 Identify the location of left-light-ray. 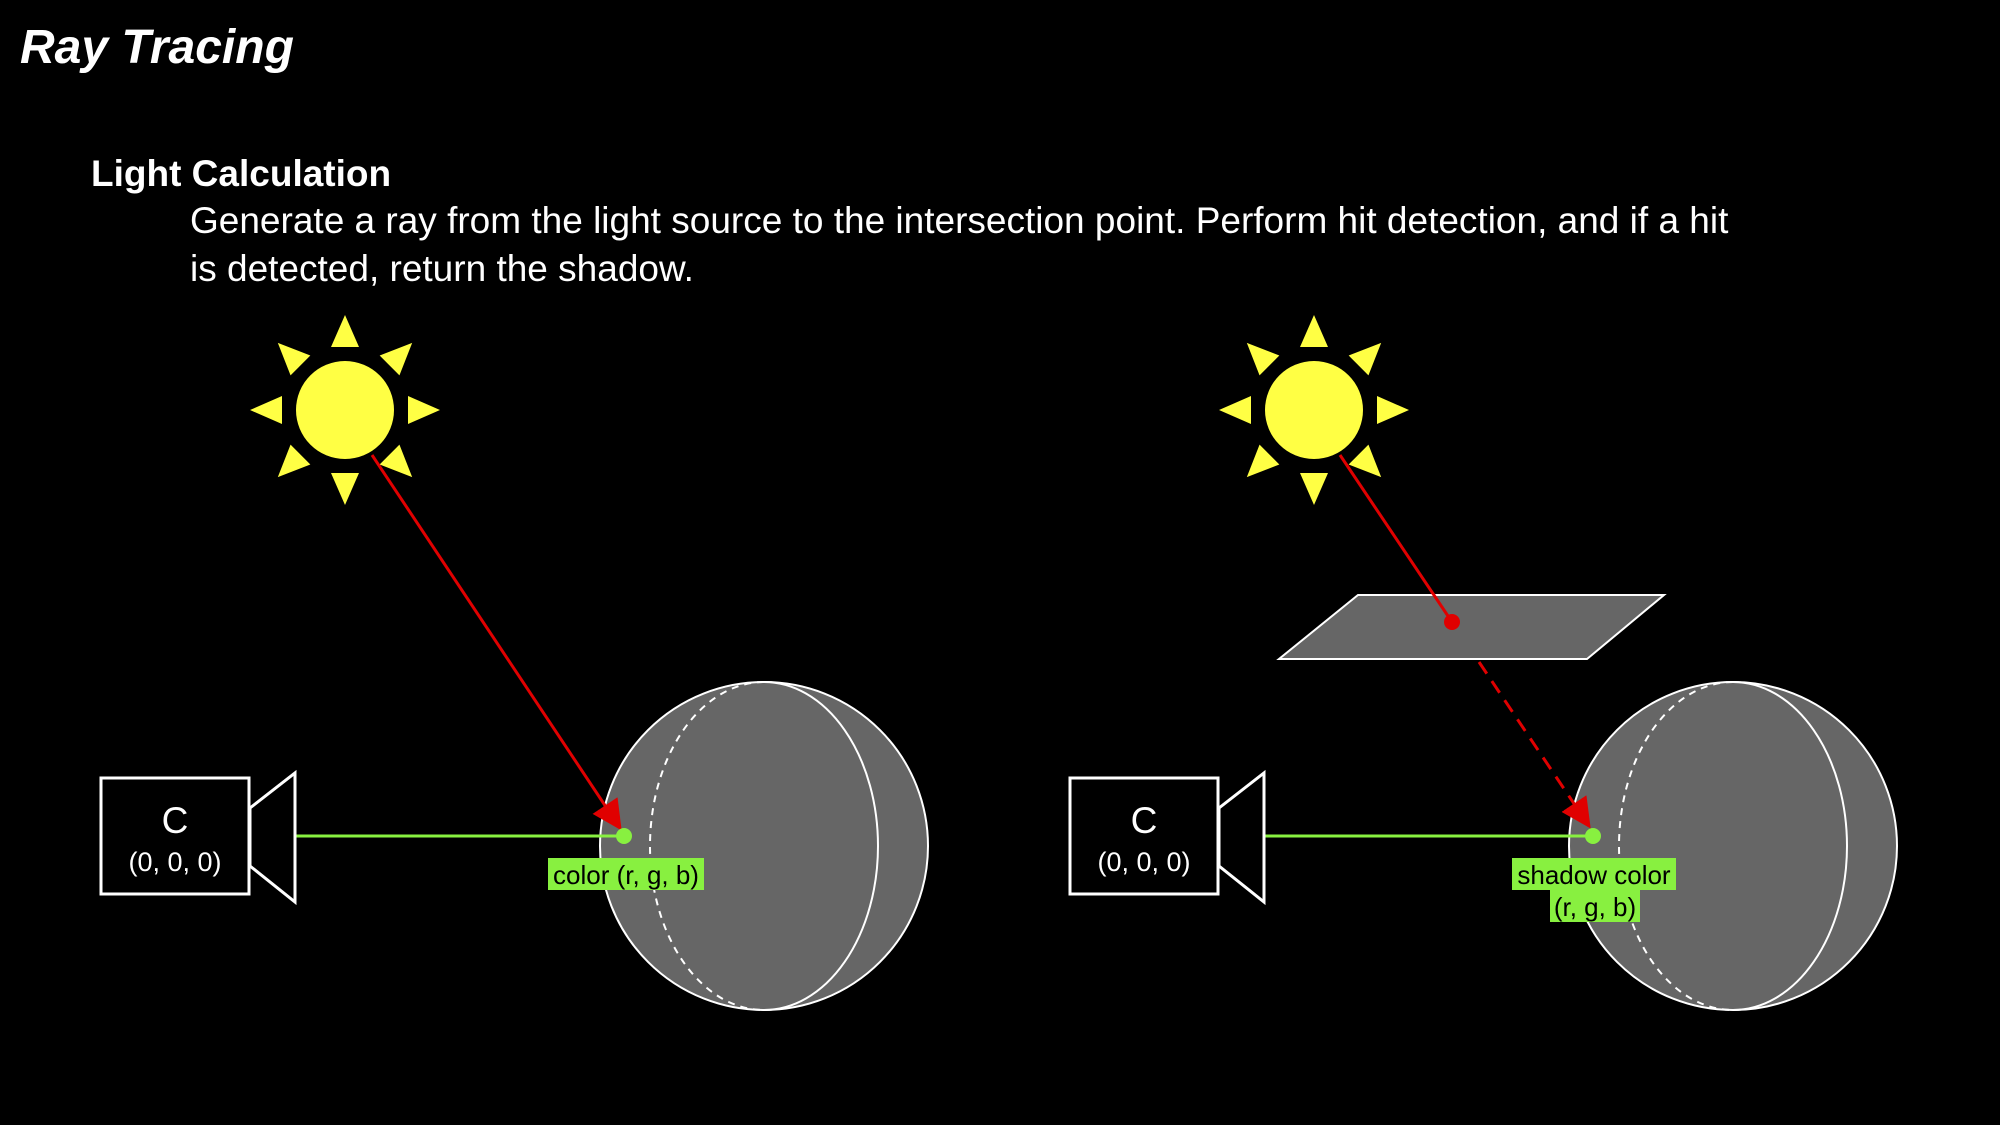
(496, 642).